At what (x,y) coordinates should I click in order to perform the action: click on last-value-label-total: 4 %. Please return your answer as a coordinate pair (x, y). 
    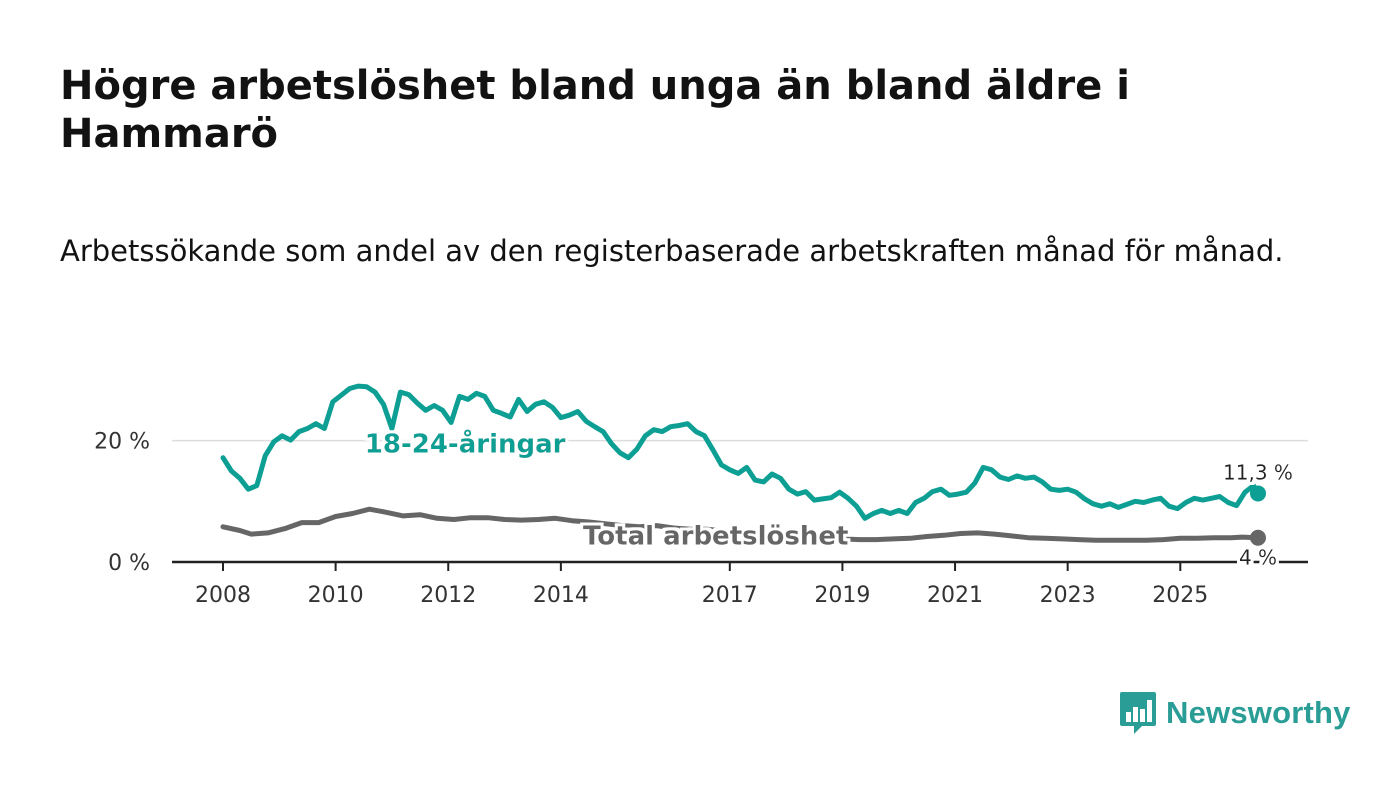
    Looking at the image, I should click on (1258, 558).